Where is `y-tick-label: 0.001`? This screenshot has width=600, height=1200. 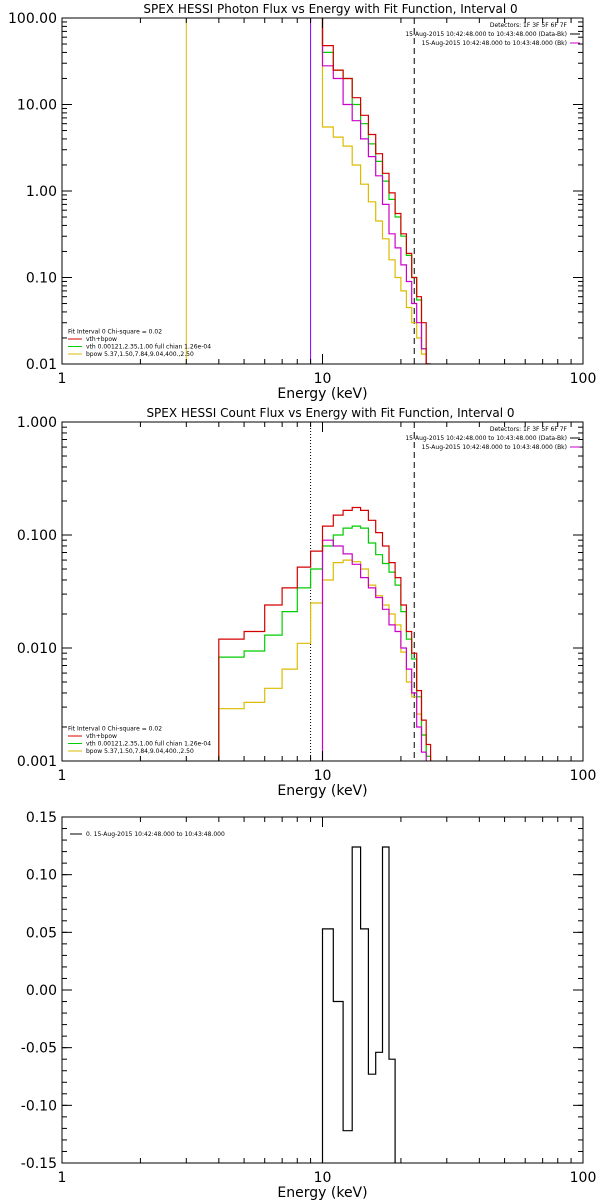
y-tick-label: 0.001 is located at coordinates (37, 762).